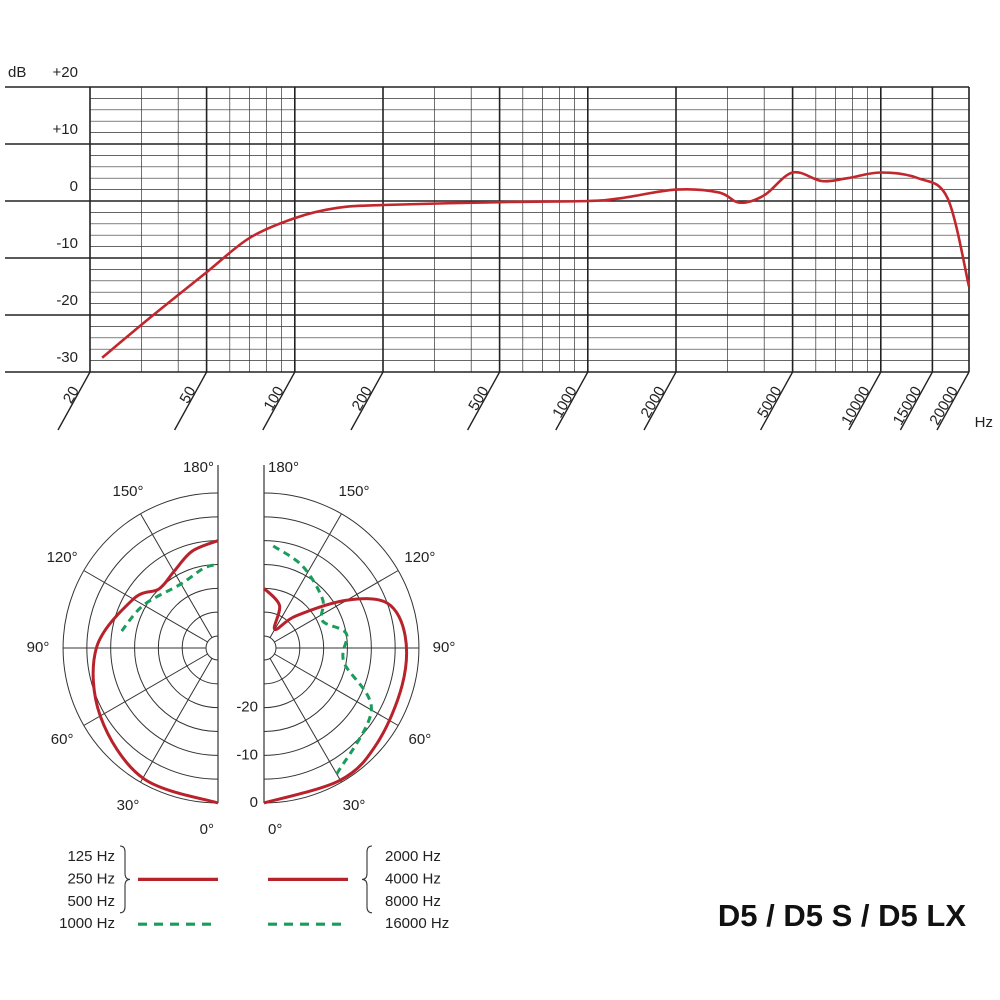  Describe the element at coordinates (908, 405) in the screenshot. I see `x-tick-label: 15000` at that location.